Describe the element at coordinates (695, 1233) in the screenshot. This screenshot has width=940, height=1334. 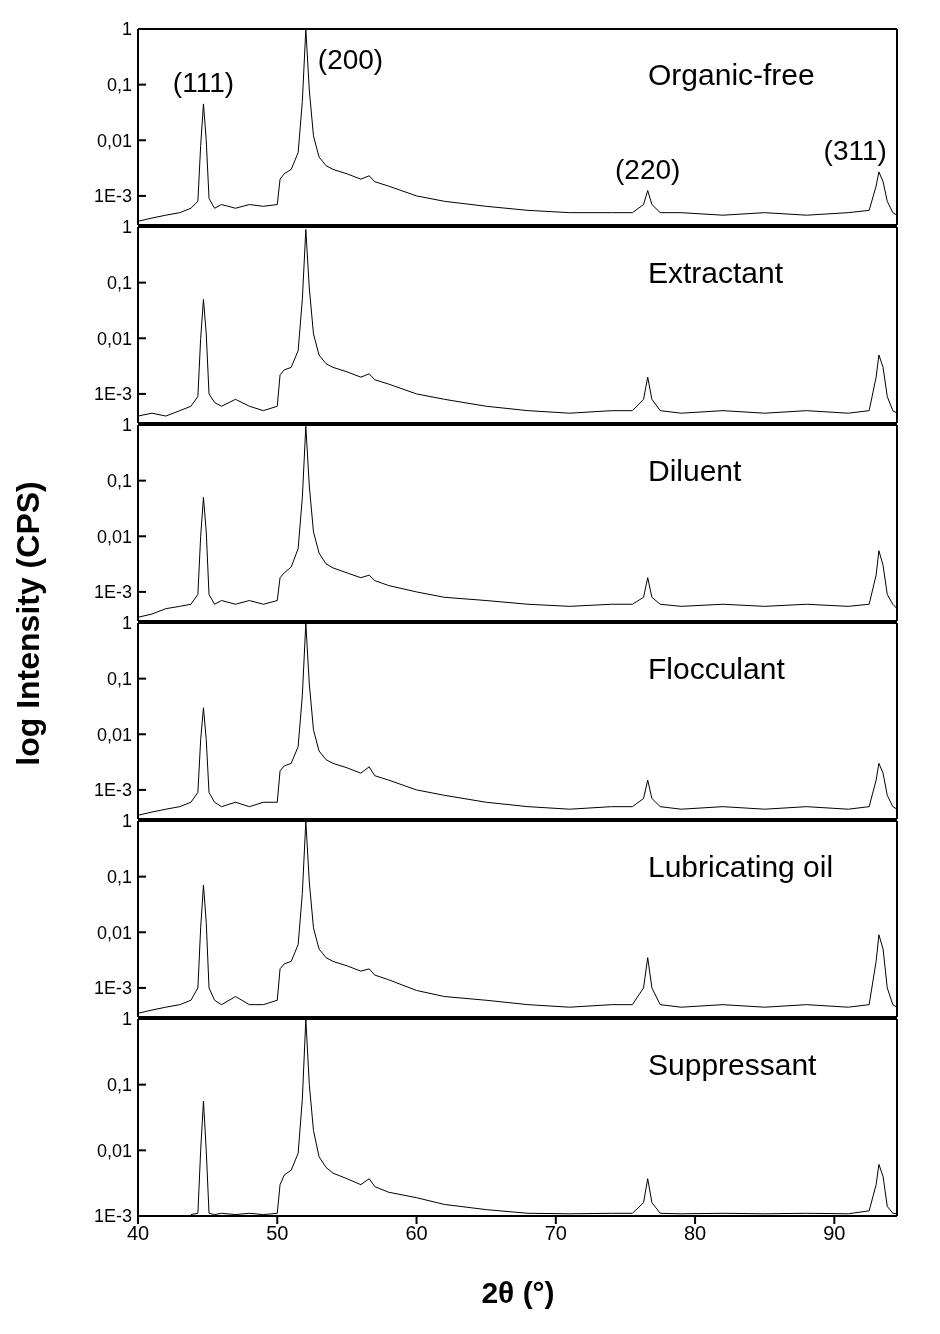
I see `x-tick-label: 80` at that location.